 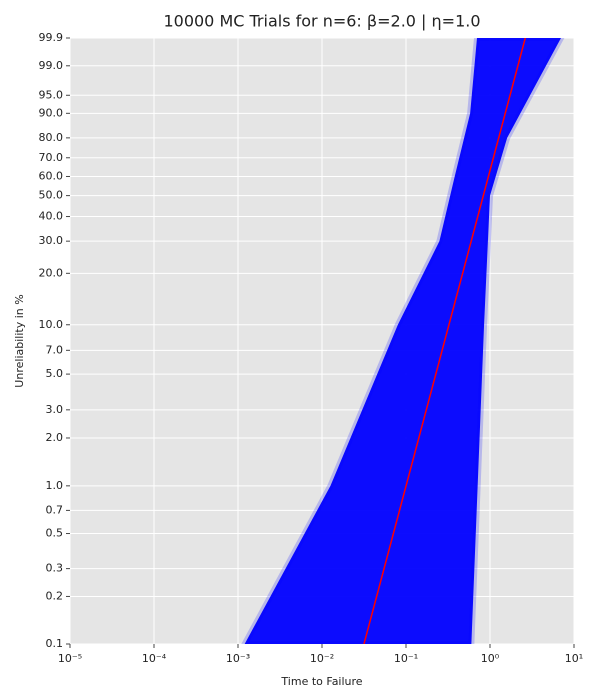 What do you see at coordinates (51, 65) in the screenshot?
I see `y-tick-label: 99.0` at bounding box center [51, 65].